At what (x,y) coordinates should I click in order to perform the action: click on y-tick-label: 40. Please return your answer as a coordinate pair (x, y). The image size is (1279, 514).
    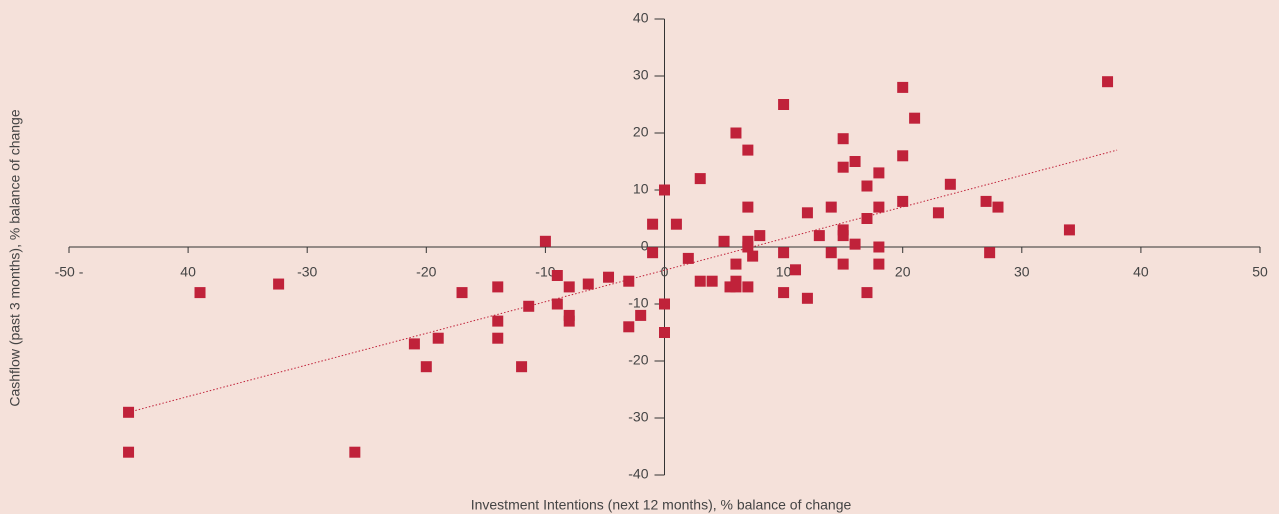
    Looking at the image, I should click on (641, 18).